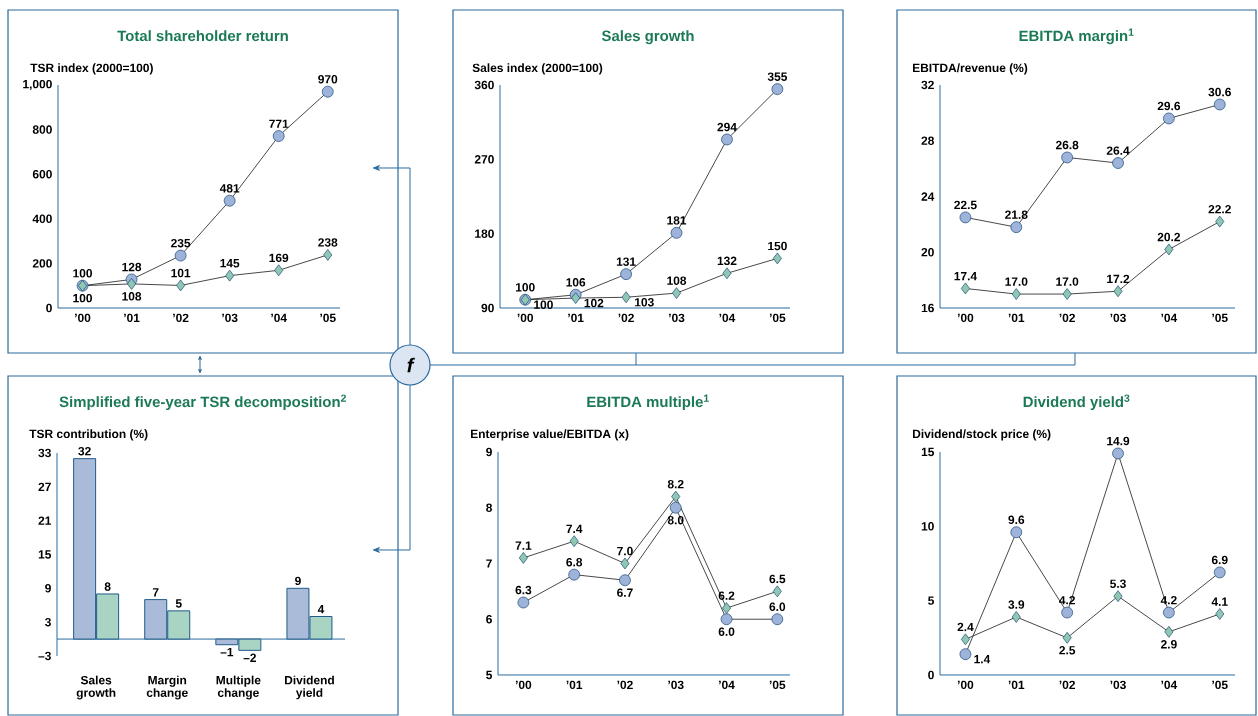 The image size is (1258, 716). What do you see at coordinates (1169, 106) in the screenshot?
I see `data-label: 29.6` at bounding box center [1169, 106].